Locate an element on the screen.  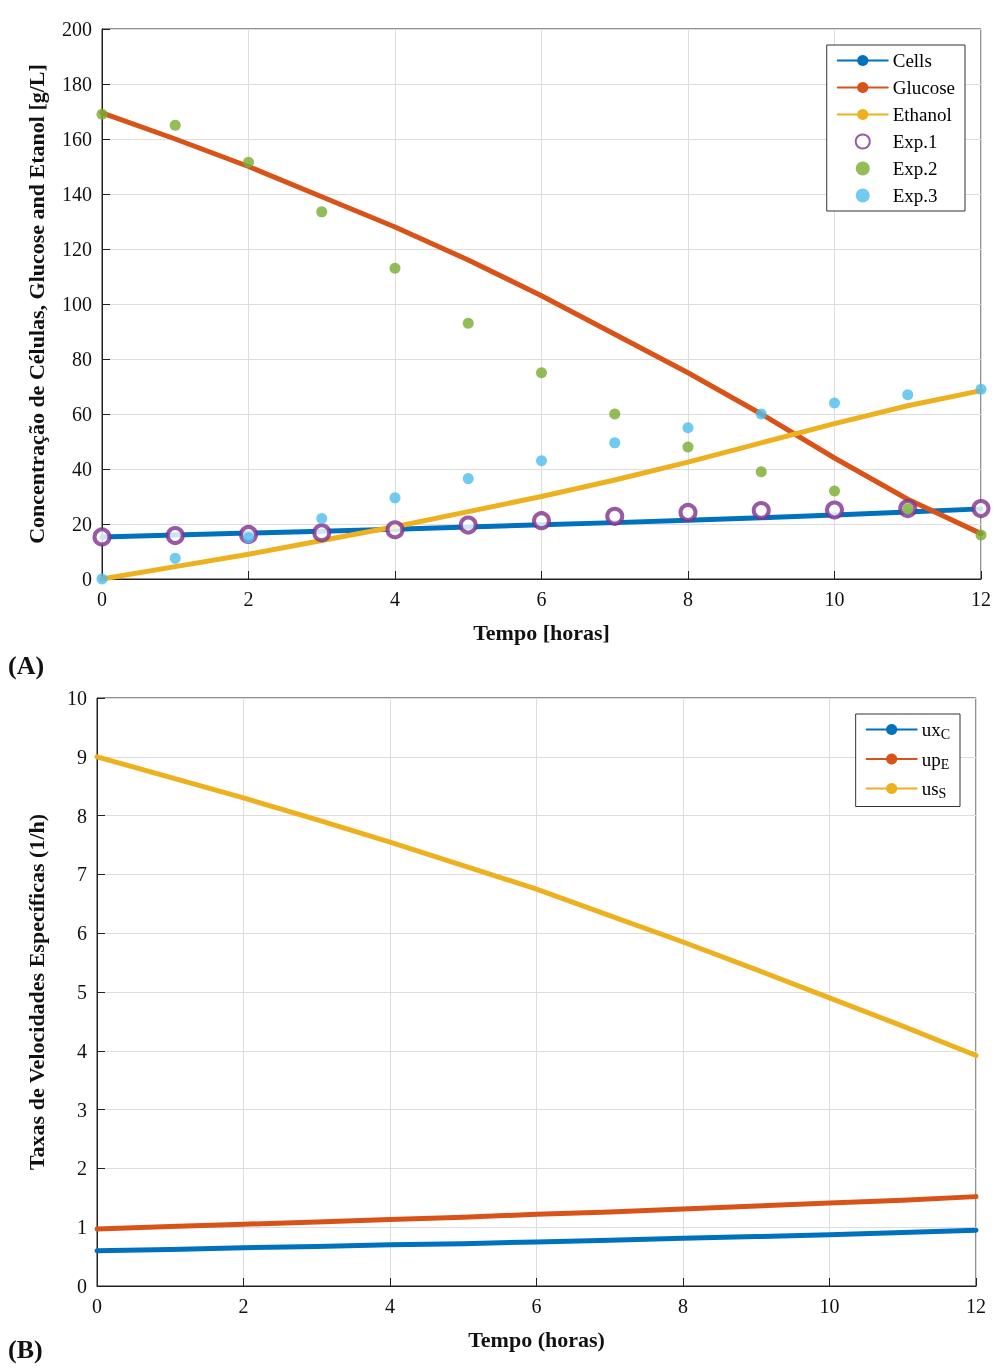
y-tick-label: 4 is located at coordinates (82, 1050).